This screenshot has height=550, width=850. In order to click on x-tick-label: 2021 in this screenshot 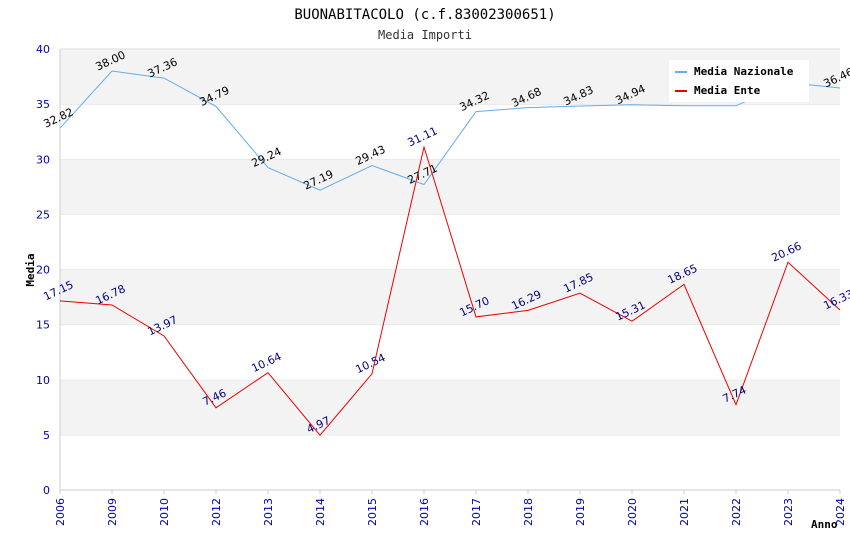, I will do `click(684, 512)`.